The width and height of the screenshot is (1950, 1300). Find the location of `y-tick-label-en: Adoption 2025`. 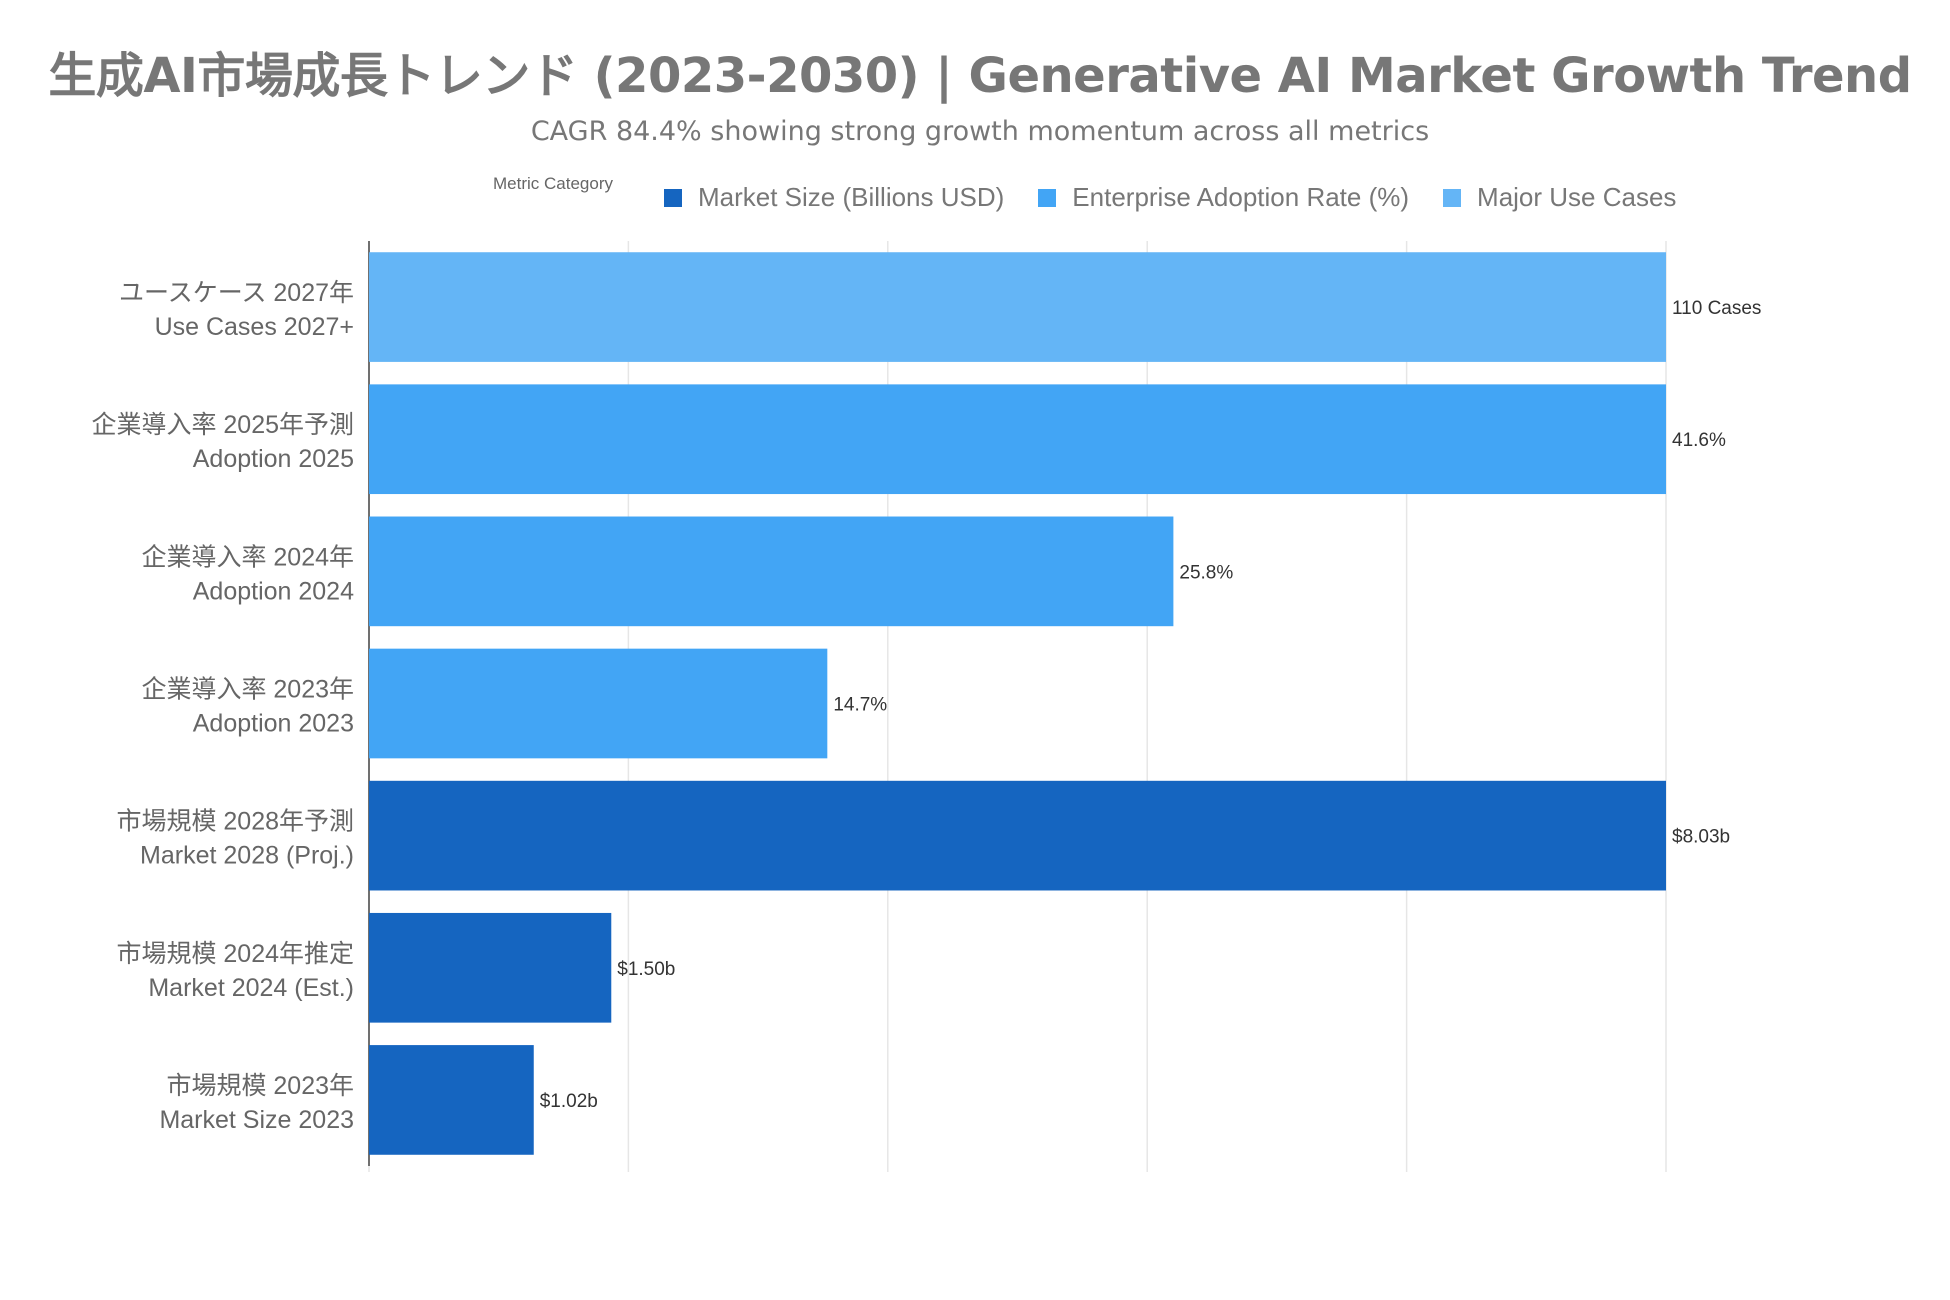

y-tick-label-en: Adoption 2025 is located at coordinates (273, 459).